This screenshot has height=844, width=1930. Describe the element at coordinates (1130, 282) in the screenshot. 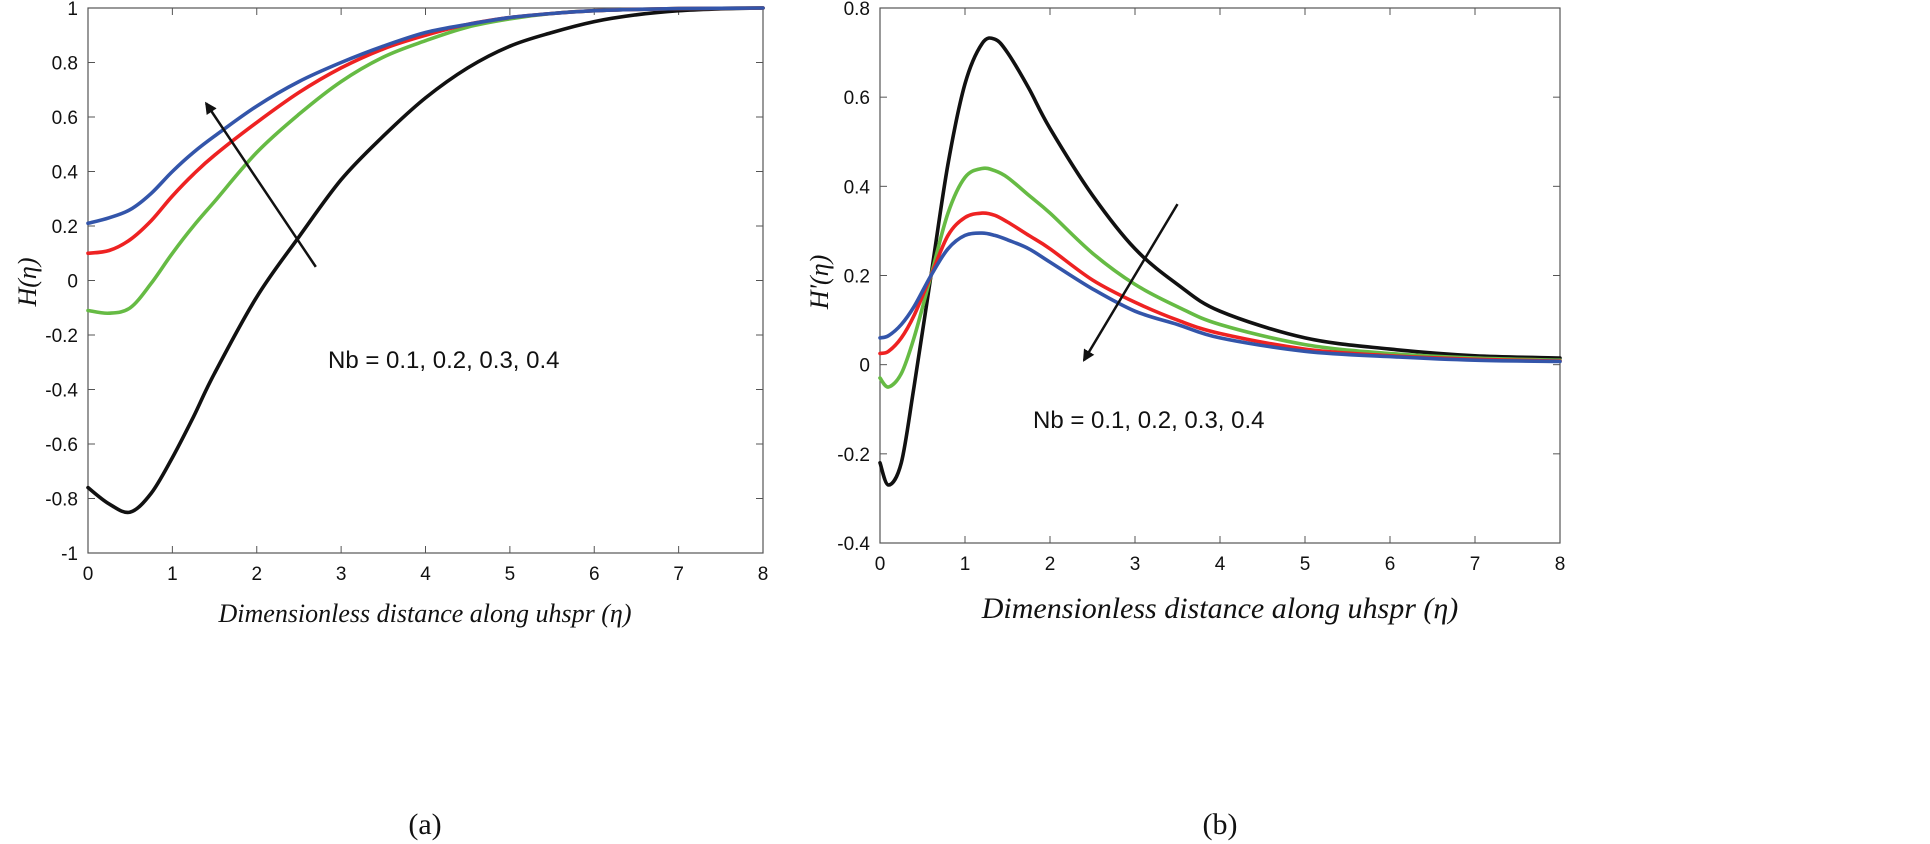

I see `panel-b-trend-arrow` at that location.